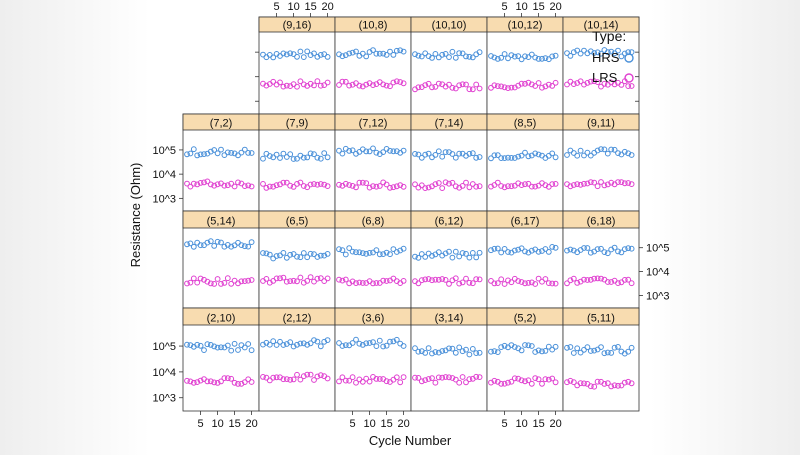 The image size is (800, 455). What do you see at coordinates (297, 26) in the screenshot?
I see `panel-label: (9,16)` at bounding box center [297, 26].